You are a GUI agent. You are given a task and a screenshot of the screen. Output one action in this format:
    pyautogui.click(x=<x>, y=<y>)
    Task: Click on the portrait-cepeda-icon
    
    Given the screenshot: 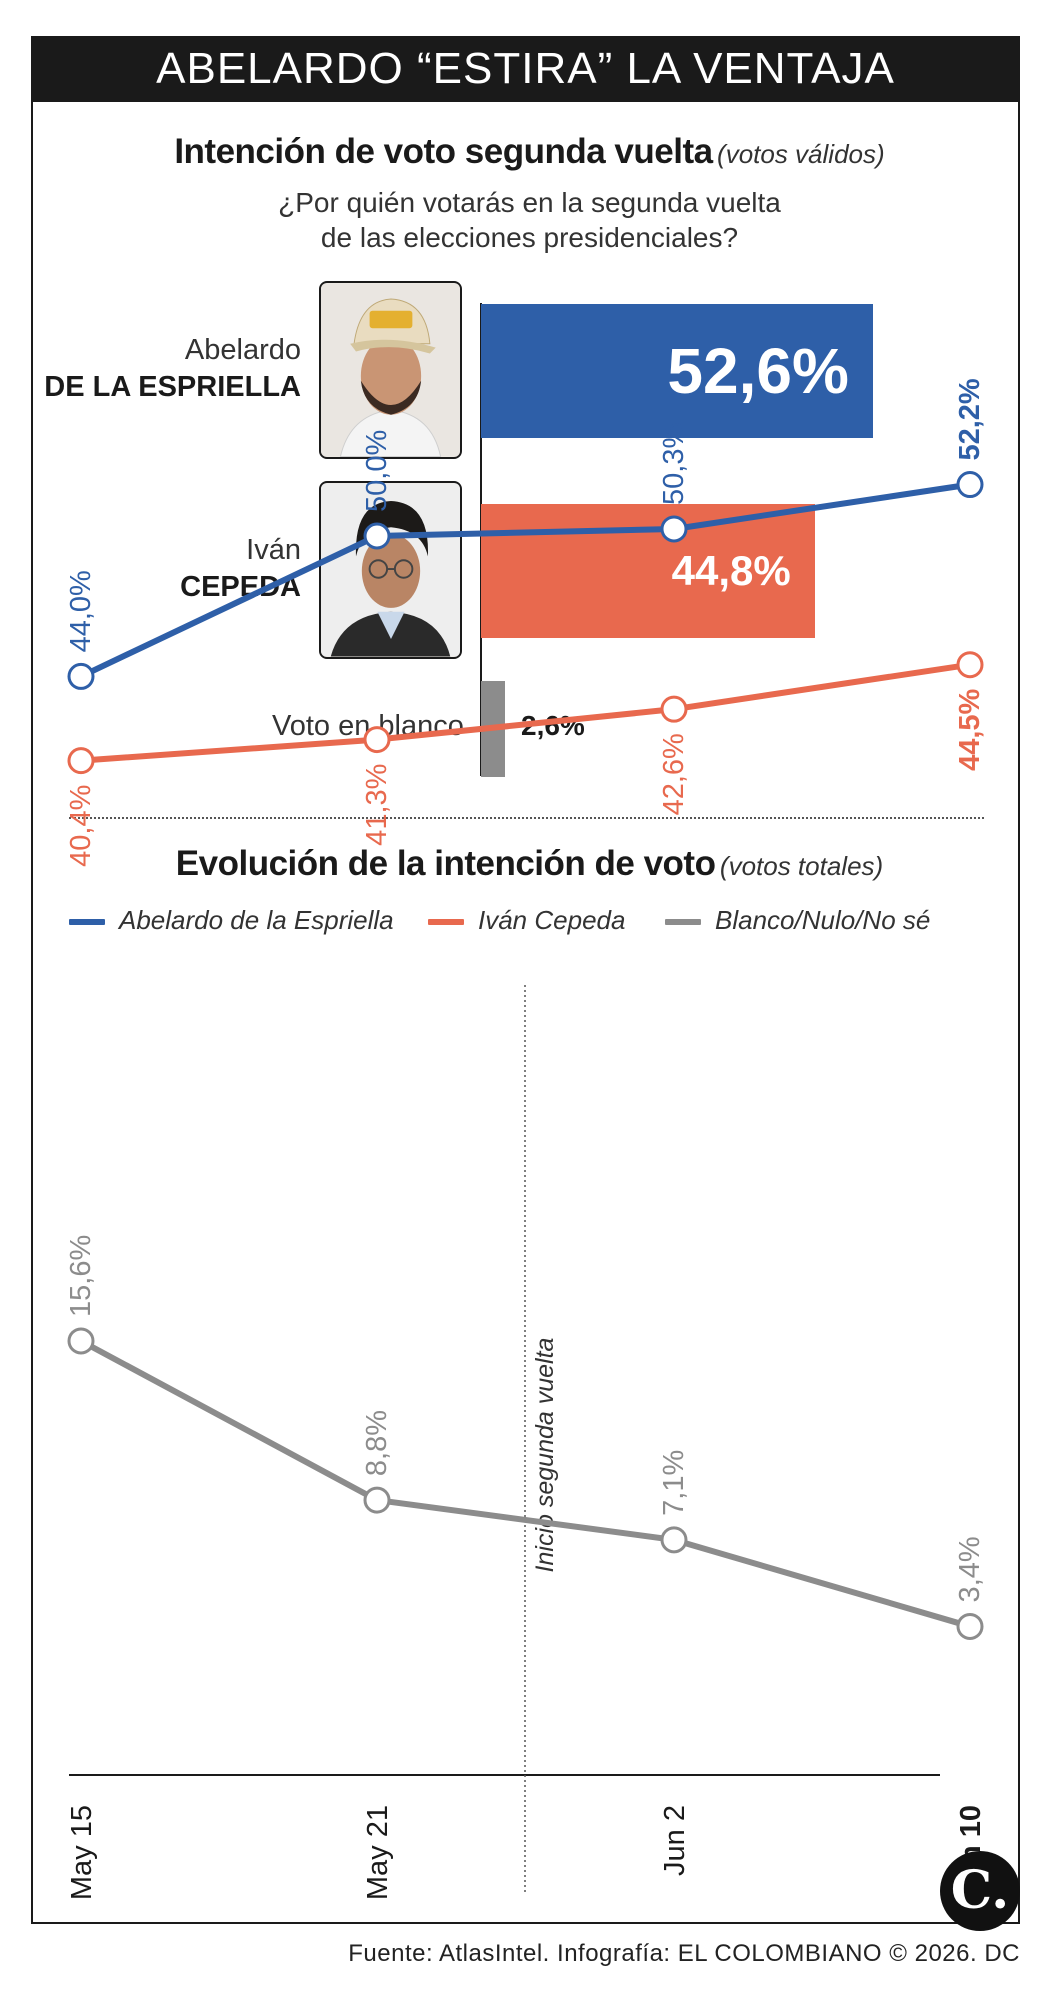 What is the action you would take?
    pyautogui.click(x=390, y=570)
    